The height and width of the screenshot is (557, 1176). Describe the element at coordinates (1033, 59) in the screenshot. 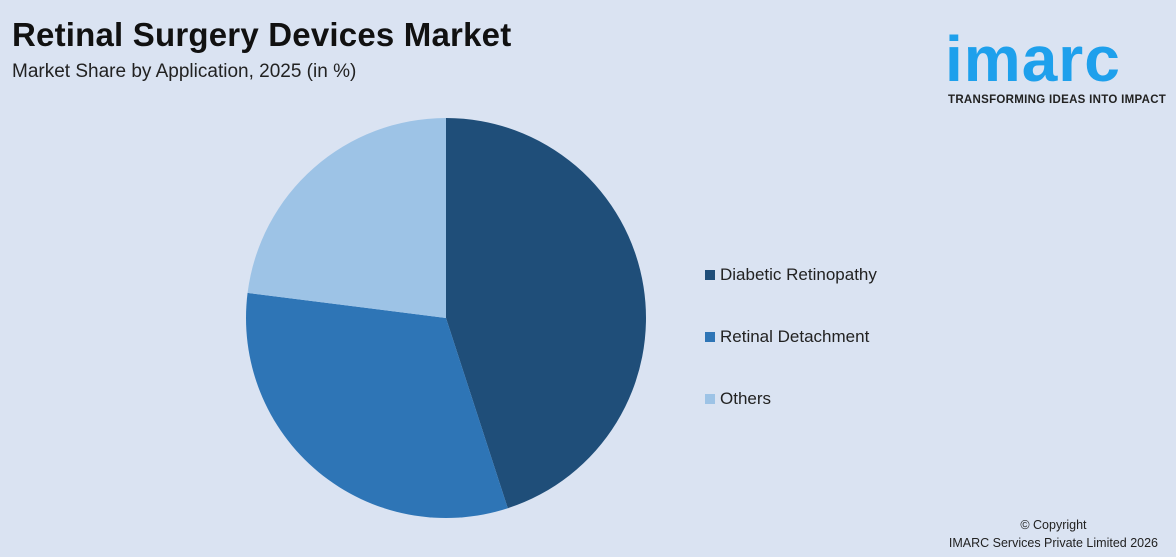

I see `logo-wordmark: imarc` at that location.